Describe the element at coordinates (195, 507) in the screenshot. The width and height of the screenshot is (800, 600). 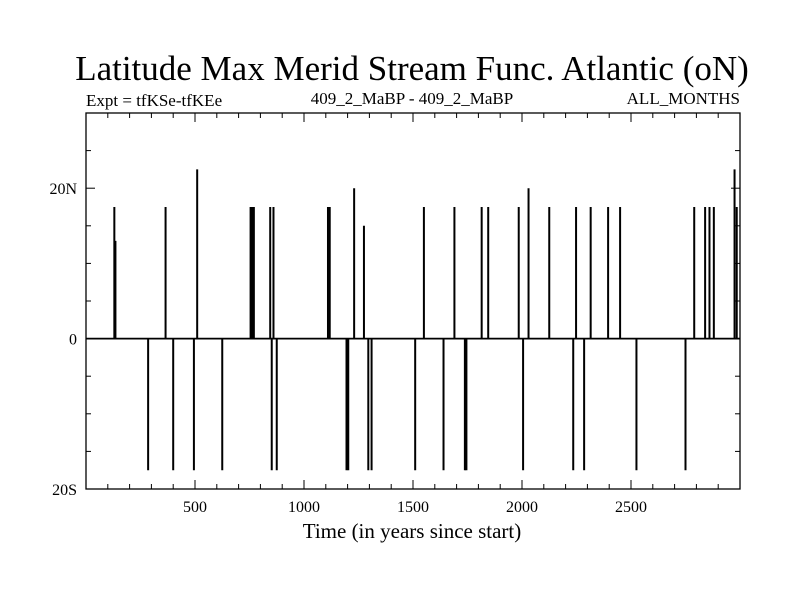
I see `x-tick-label: 500` at that location.